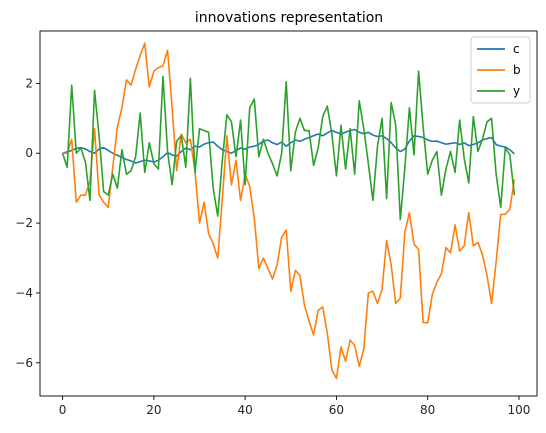 The width and height of the screenshot is (546, 433). Describe the element at coordinates (295, 406) in the screenshot. I see `x-axis: 0 20 40 60 80 100` at that location.